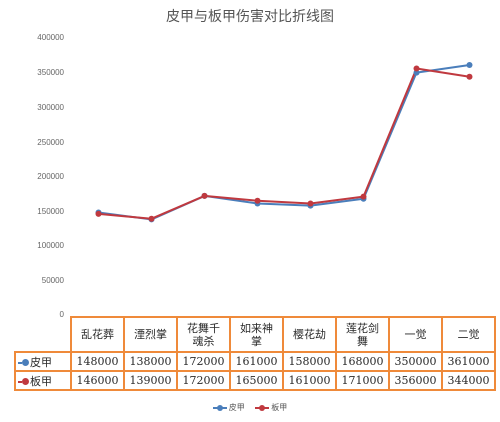  What do you see at coordinates (50, 142) in the screenshot?
I see `y-tick-label: 250000` at bounding box center [50, 142].